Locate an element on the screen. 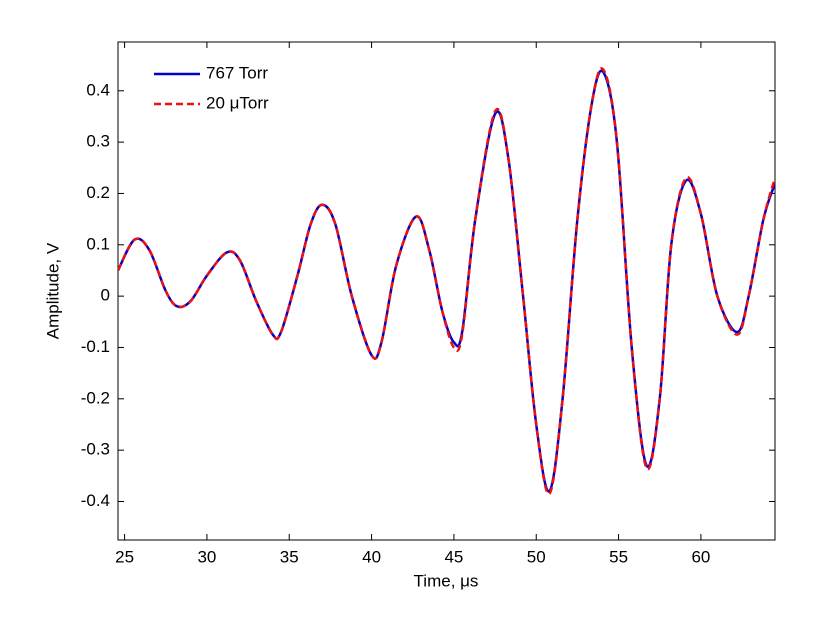 The height and width of the screenshot is (641, 820). y-tick-label: 0.2 is located at coordinates (98, 192).